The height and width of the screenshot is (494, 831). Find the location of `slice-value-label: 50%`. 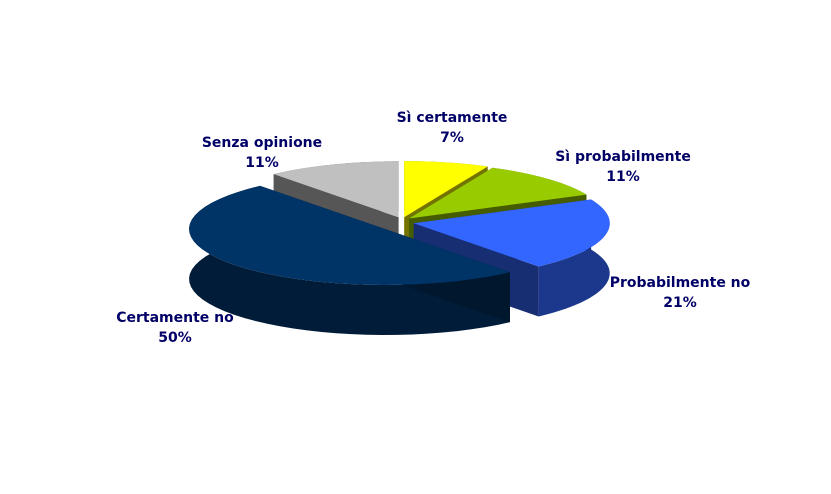

slice-value-label: 50% is located at coordinates (175, 338).